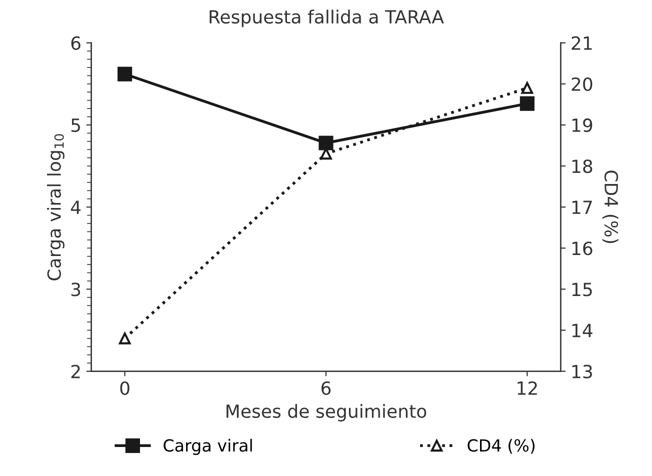 This screenshot has height=476, width=652. Describe the element at coordinates (582, 249) in the screenshot. I see `y2-tick-label: 16` at that location.